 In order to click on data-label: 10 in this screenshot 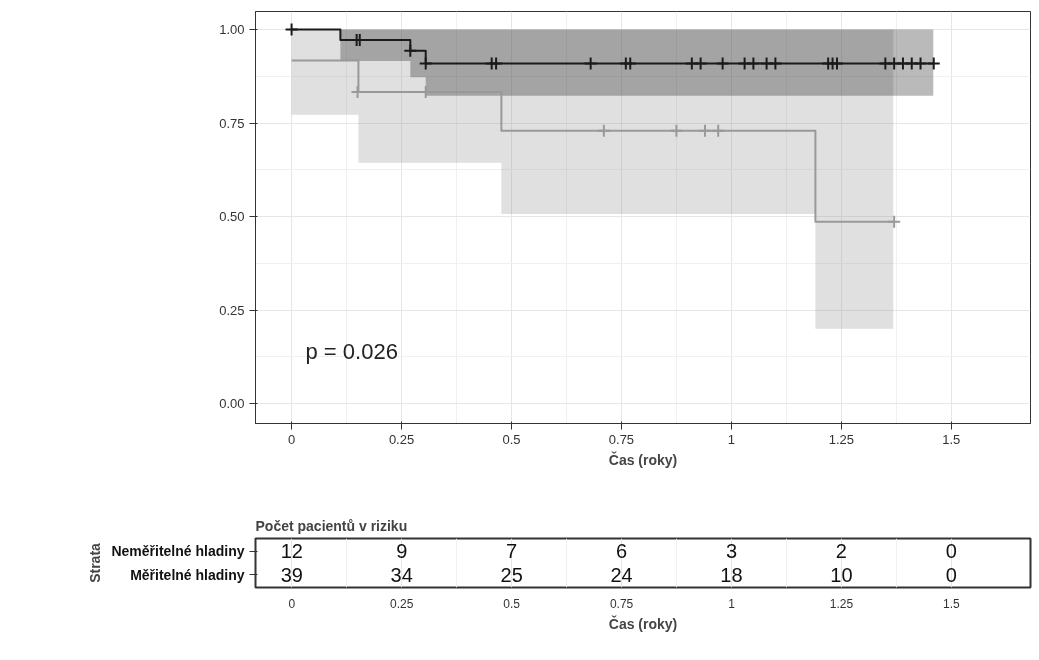, I will do `click(841, 574)`.